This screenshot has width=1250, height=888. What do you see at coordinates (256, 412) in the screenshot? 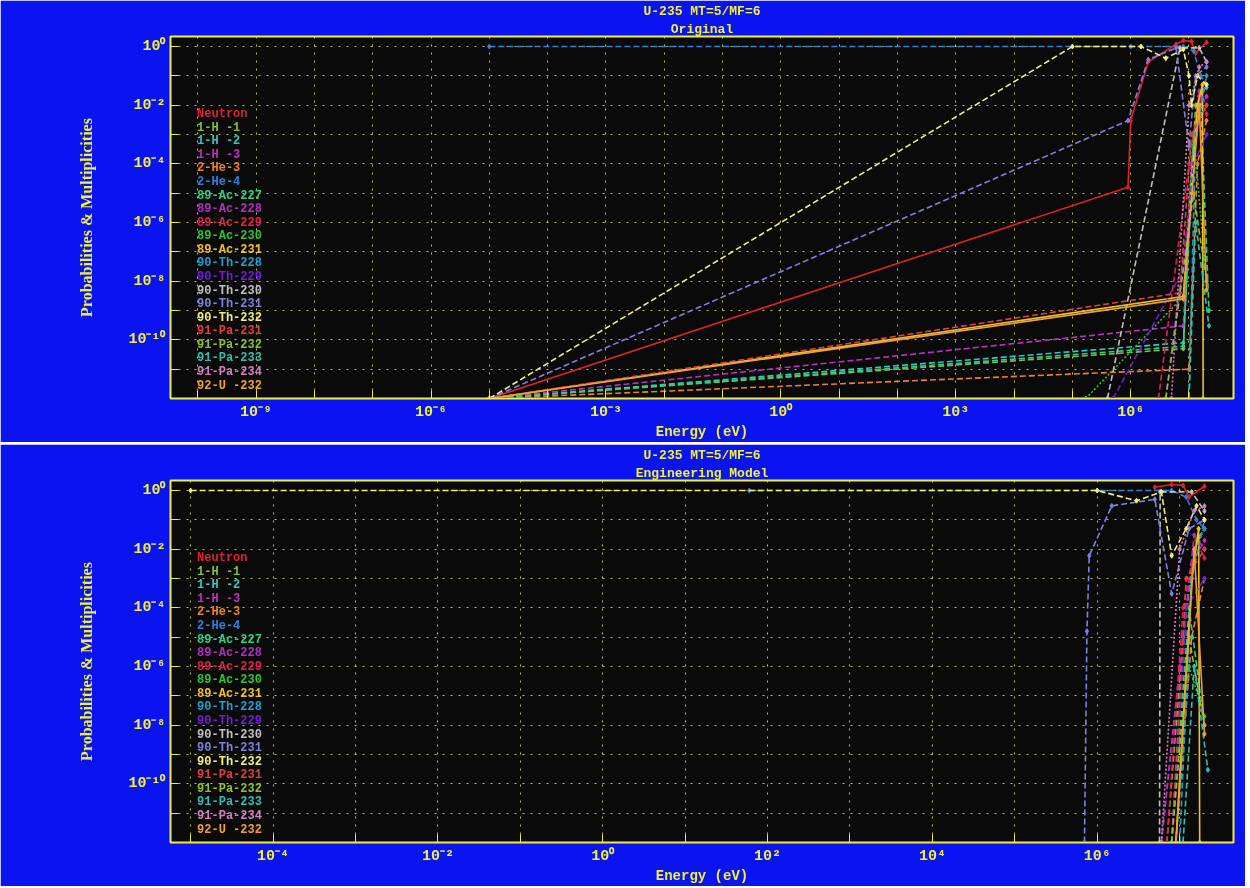
I see `x-tick-label: 10⁻⁹` at bounding box center [256, 412].